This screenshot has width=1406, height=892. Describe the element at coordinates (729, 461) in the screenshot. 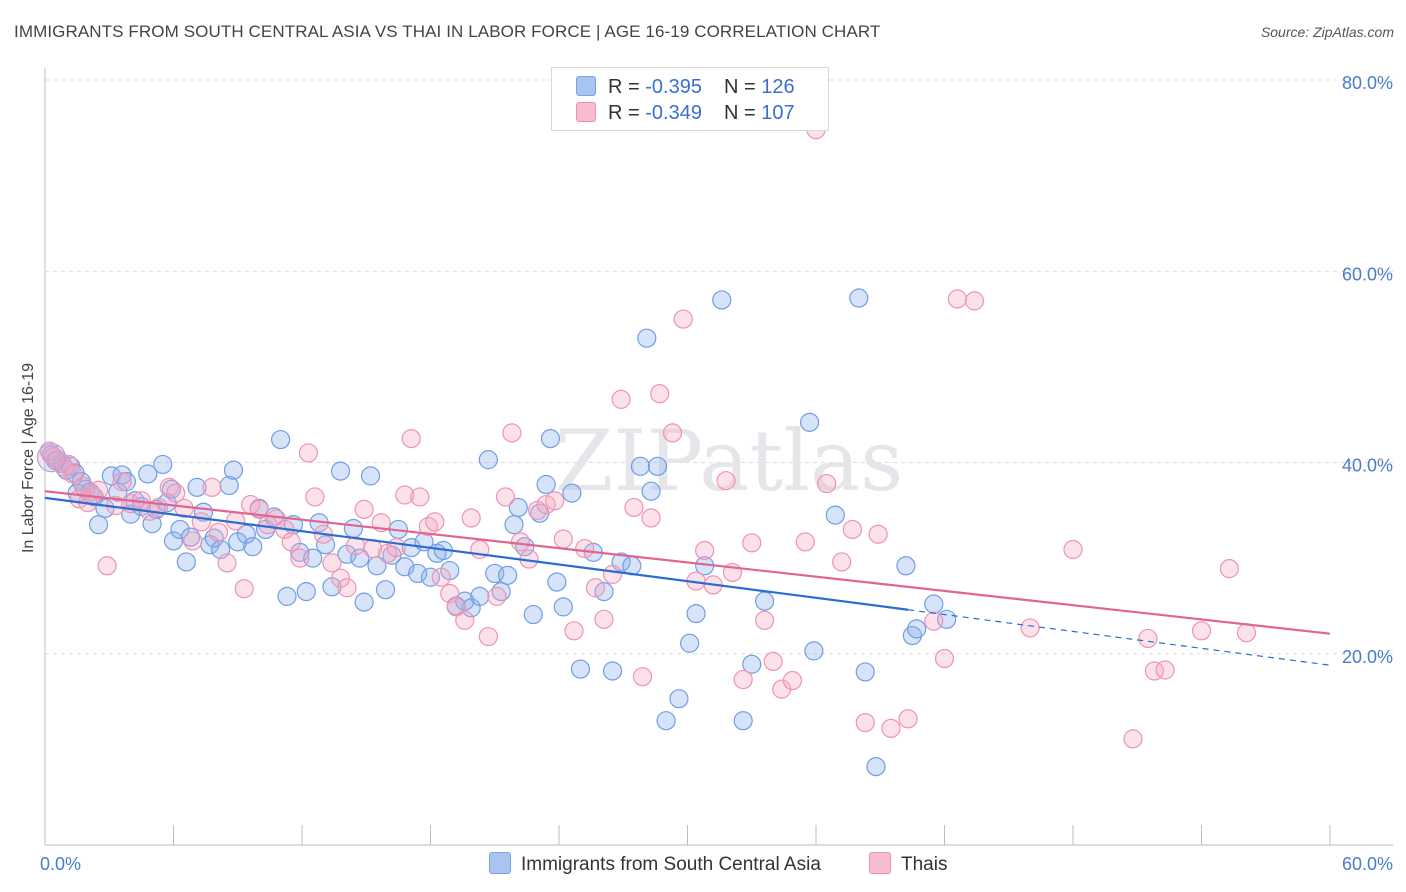

I see `watermark: ZIPatlas` at that location.